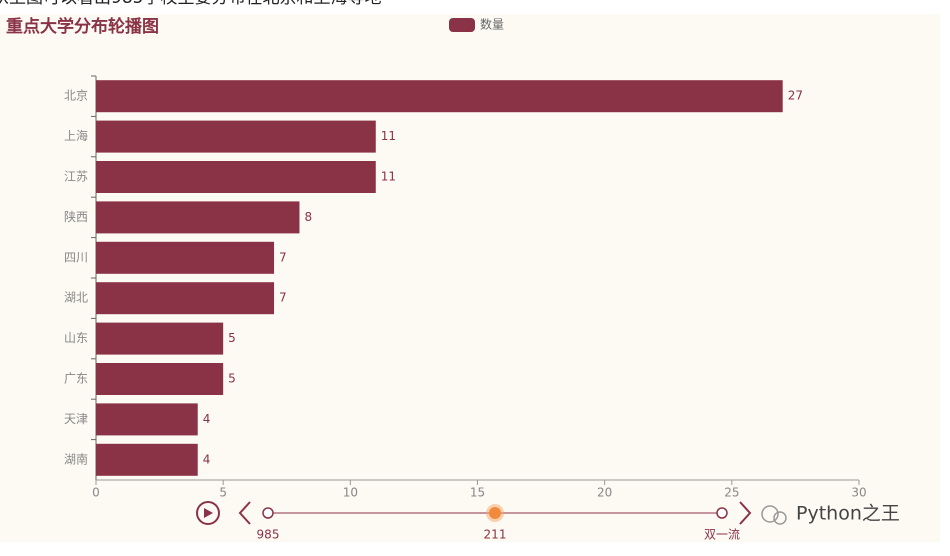 This screenshot has width=950, height=556. What do you see at coordinates (795, 96) in the screenshot?
I see `value-label: 27` at bounding box center [795, 96].